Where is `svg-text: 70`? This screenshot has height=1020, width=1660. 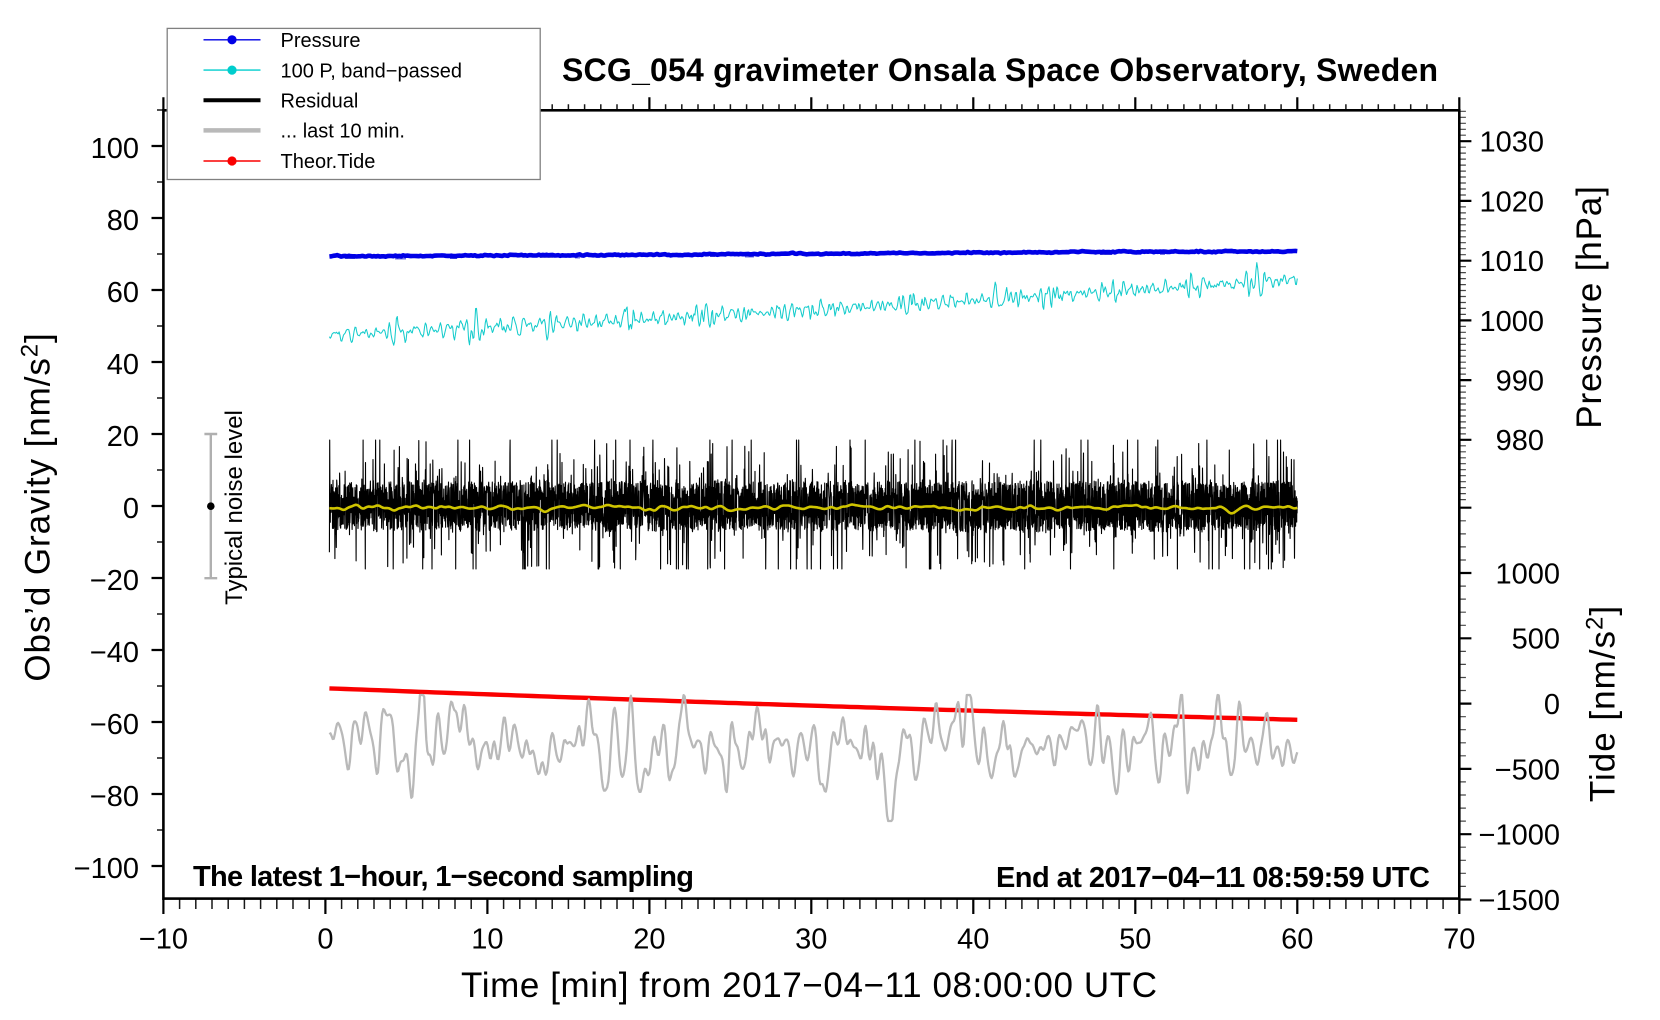
svg-text: 70 is located at coordinates (1459, 940).